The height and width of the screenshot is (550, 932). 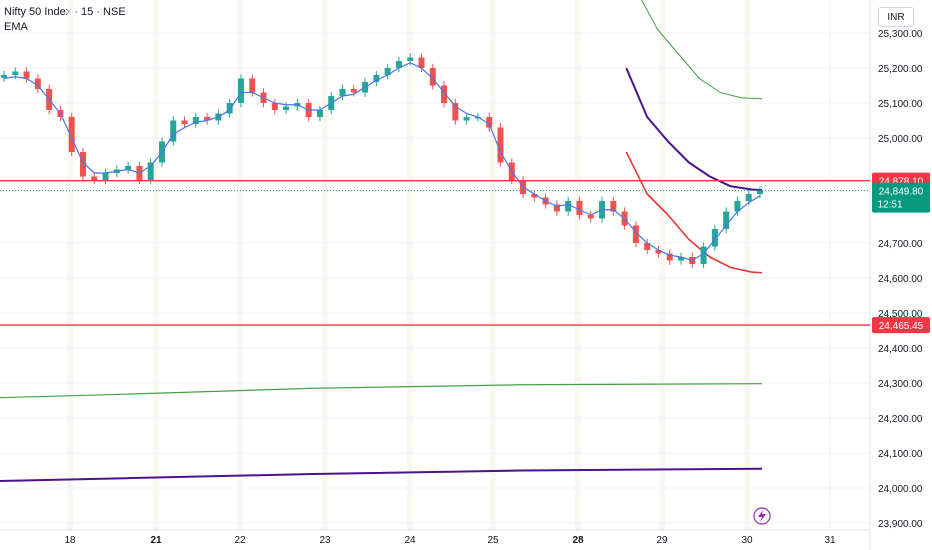 I want to click on x-tick-label: 23, so click(x=325, y=540).